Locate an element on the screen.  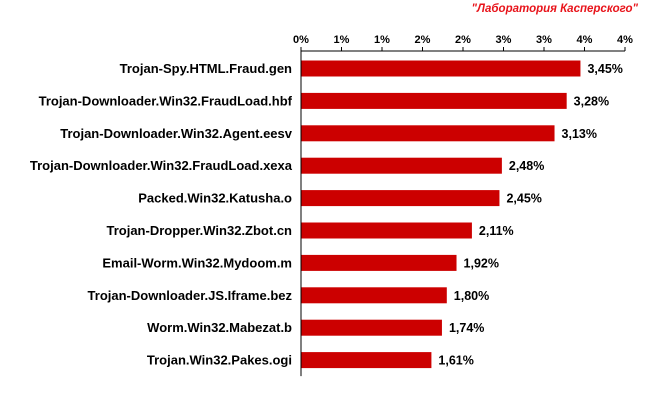
category-label: Trojan-Dropper.Win32.Zbot.cn is located at coordinates (199, 230).